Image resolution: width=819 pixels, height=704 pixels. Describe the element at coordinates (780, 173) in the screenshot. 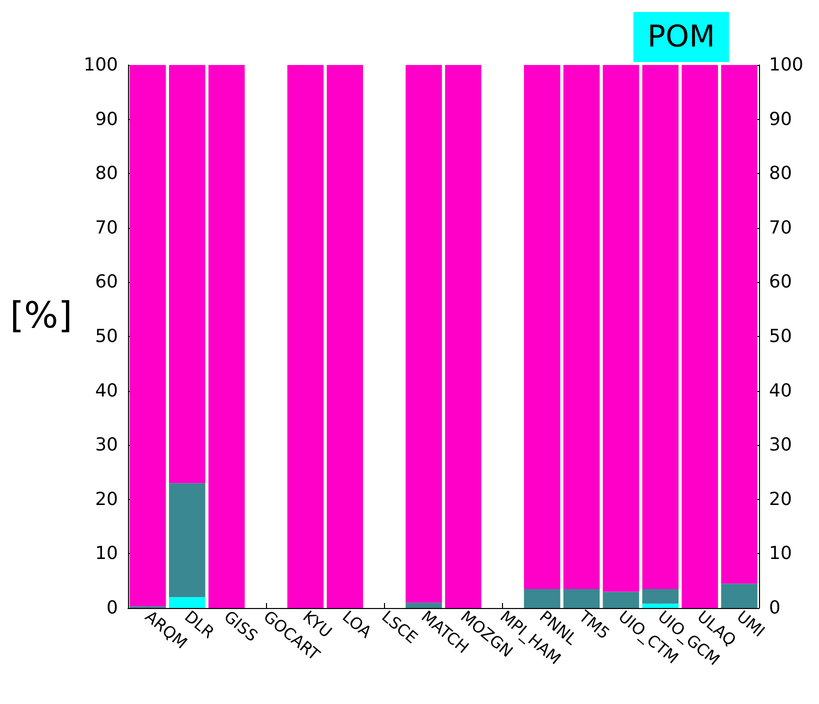

I see `y2-tick-label: 80` at that location.